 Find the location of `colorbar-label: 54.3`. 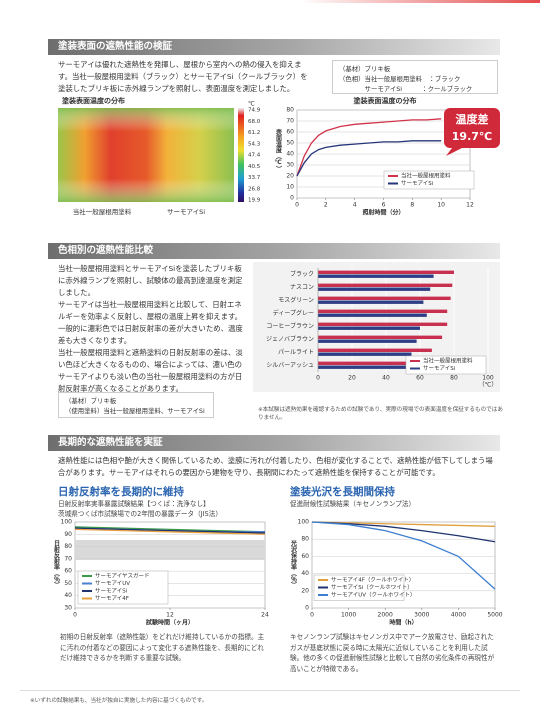

colorbar-label: 54.3 is located at coordinates (254, 144).